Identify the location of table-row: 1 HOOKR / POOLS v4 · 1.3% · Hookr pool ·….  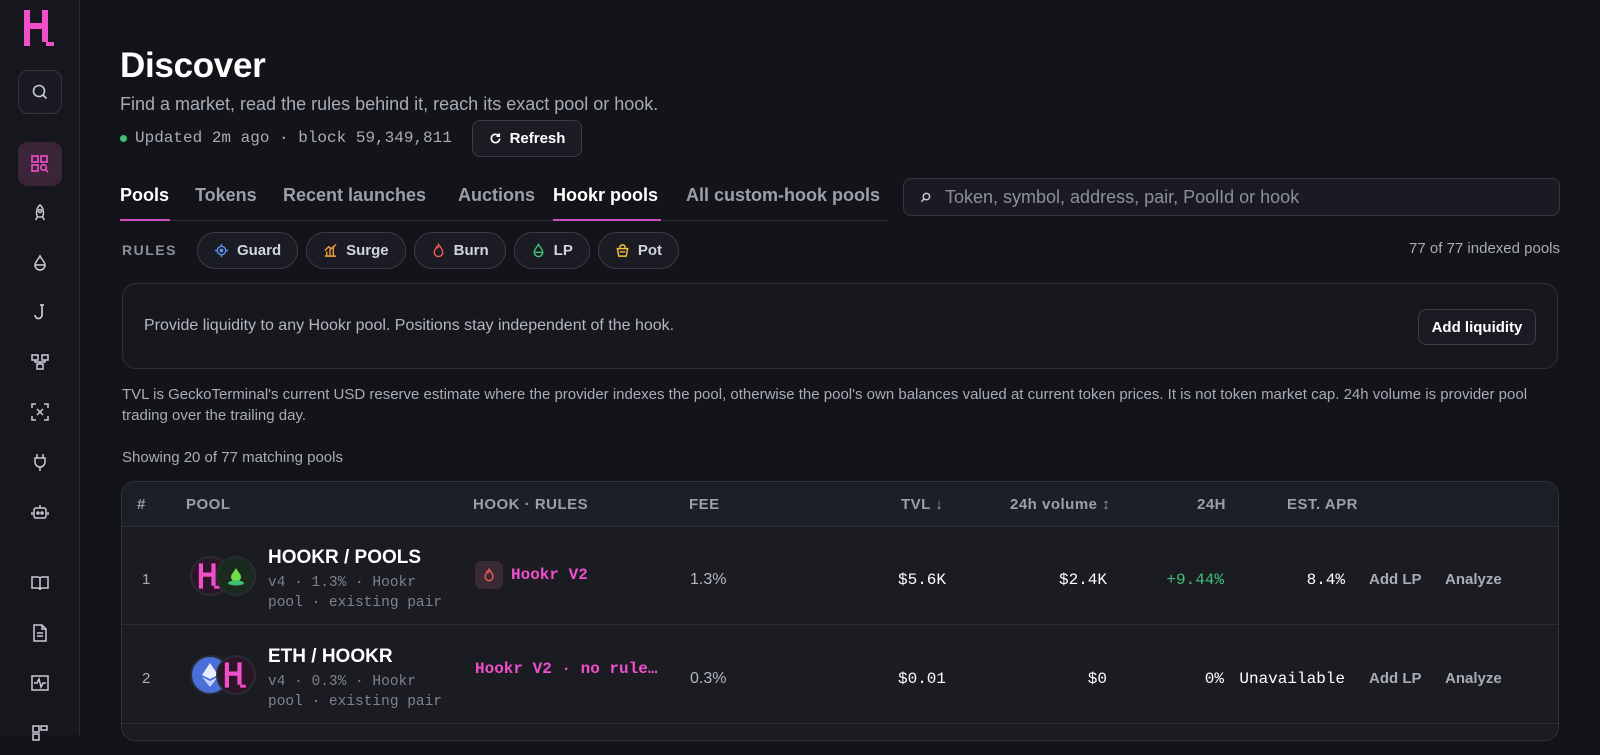
(840, 576).